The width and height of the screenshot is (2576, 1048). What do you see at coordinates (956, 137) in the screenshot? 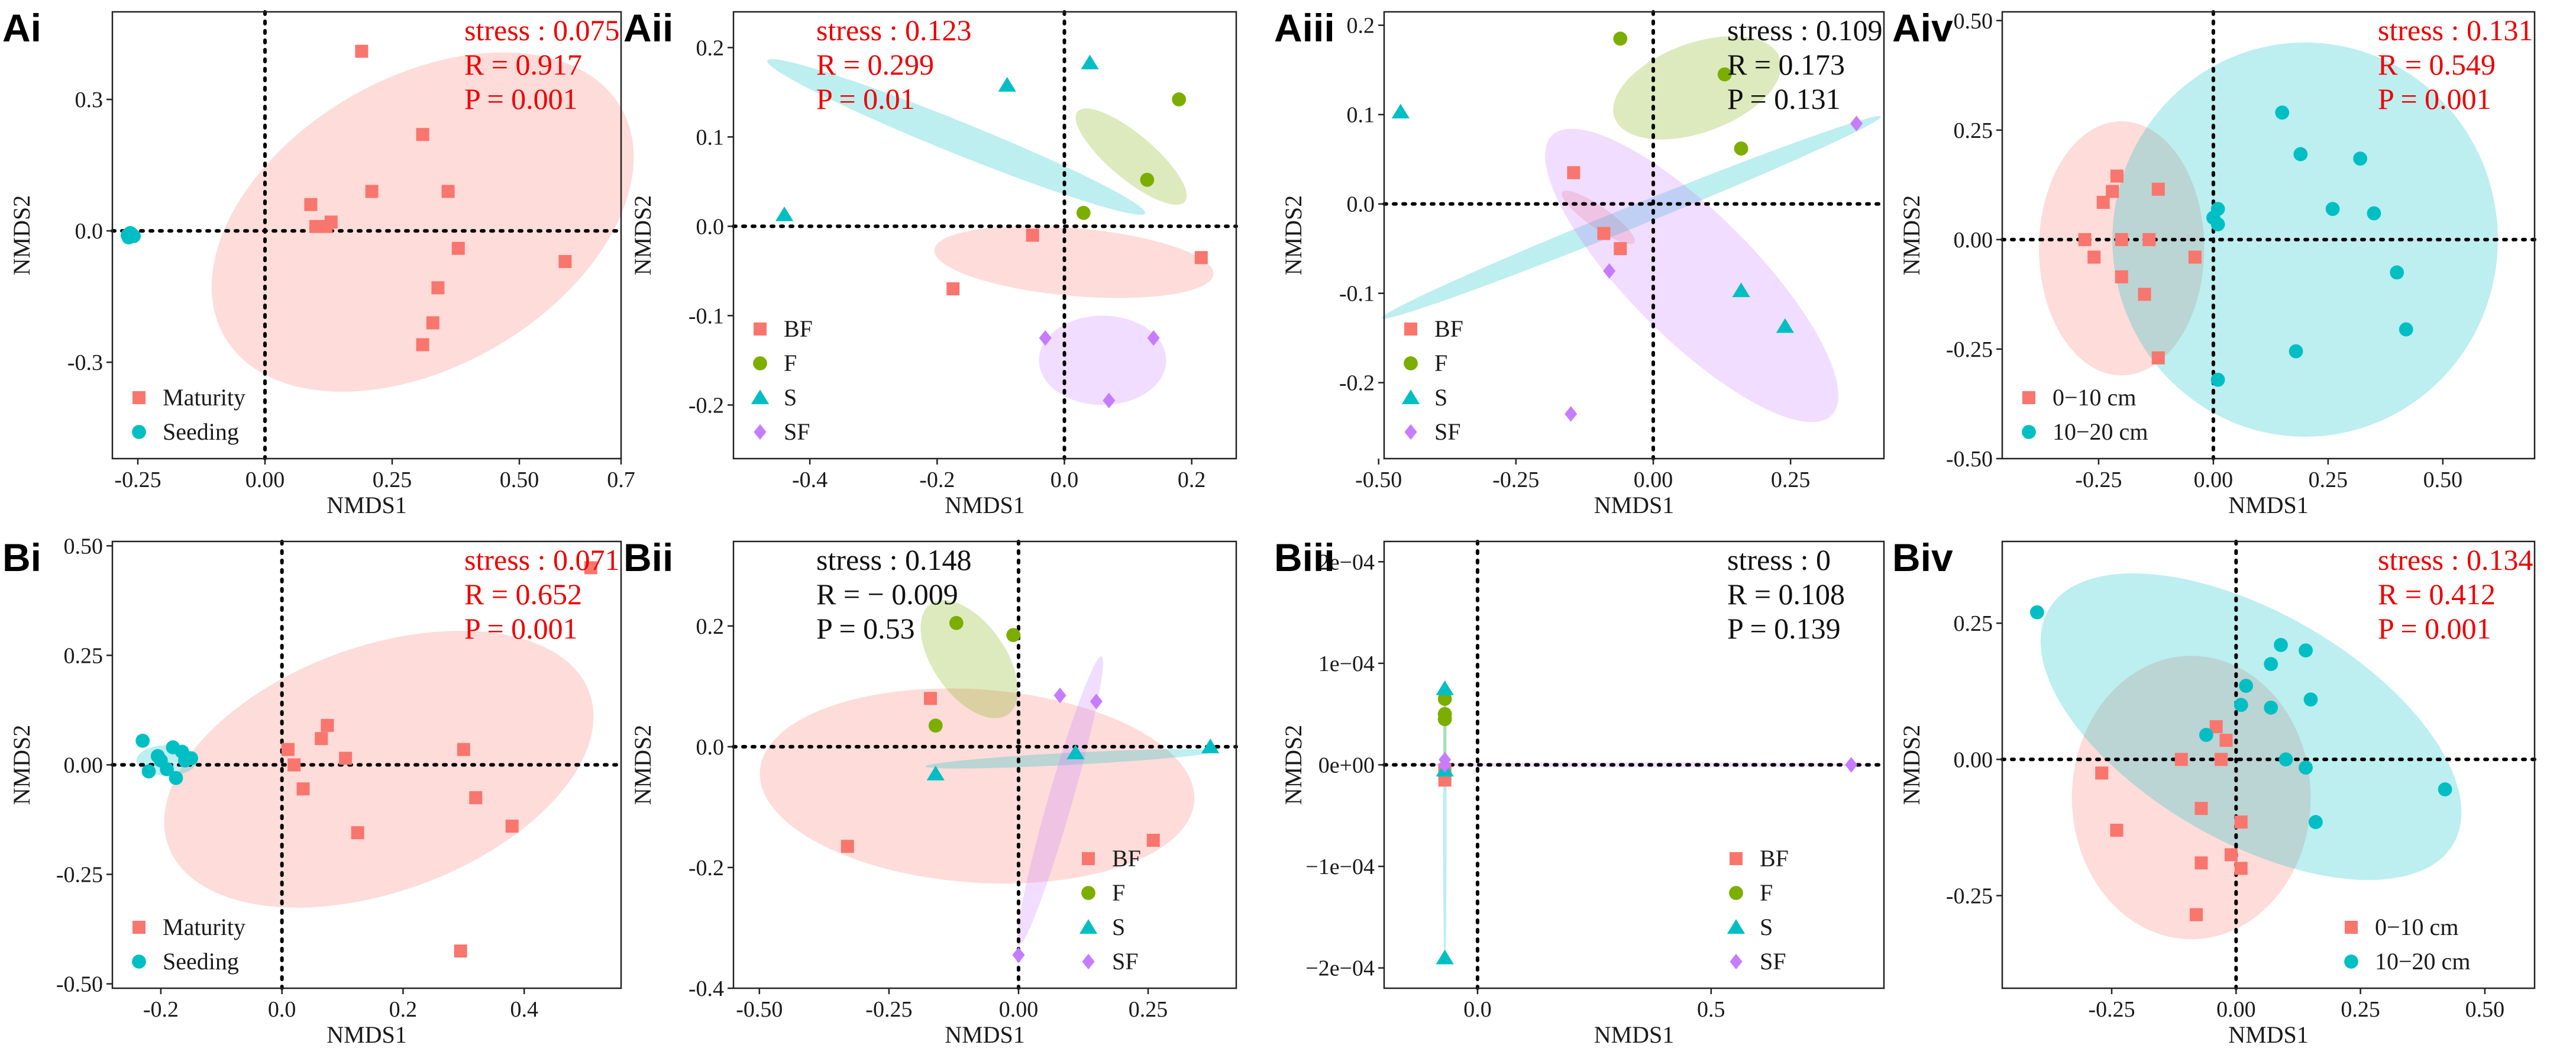
I see `ellipse-s` at bounding box center [956, 137].